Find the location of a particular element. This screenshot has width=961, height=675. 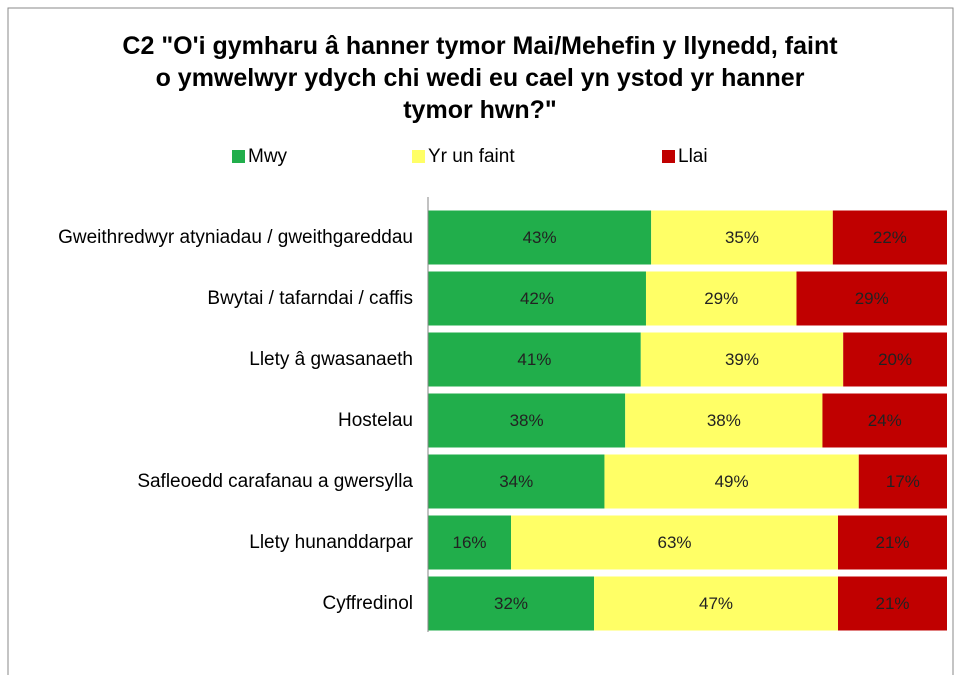

y-tick-label: Llety hunanddarpar is located at coordinates (331, 542).